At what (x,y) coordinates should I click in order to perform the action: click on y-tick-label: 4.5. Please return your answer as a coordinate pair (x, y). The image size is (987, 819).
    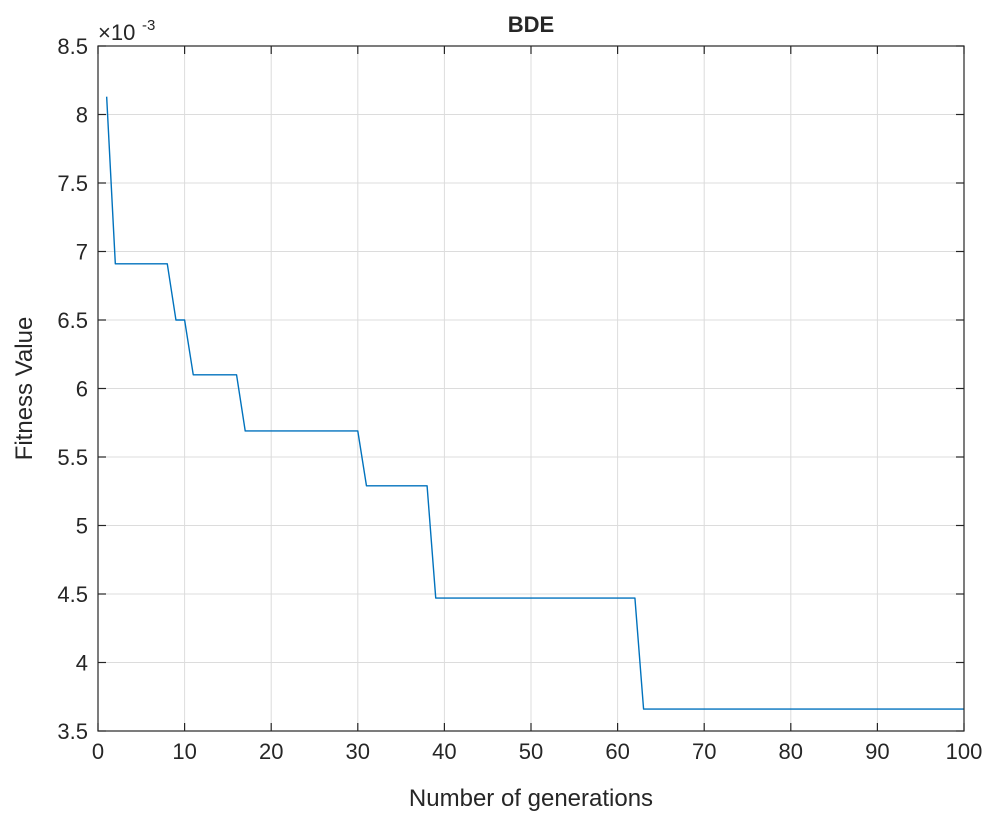
    Looking at the image, I should click on (72, 594).